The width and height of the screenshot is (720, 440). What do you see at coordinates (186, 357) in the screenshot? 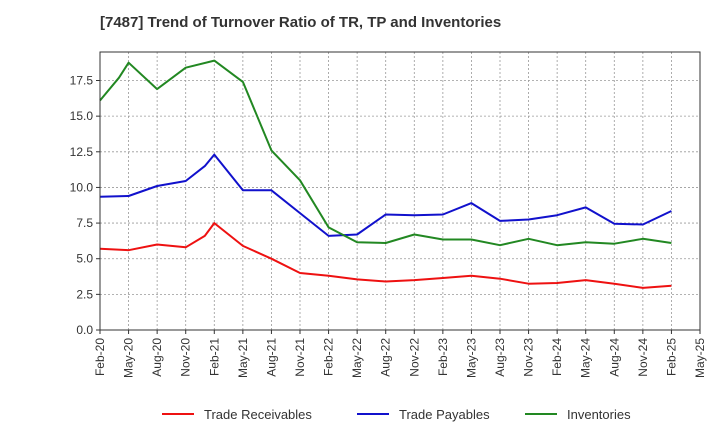
I see `x-tick-label: Nov-20` at bounding box center [186, 357].